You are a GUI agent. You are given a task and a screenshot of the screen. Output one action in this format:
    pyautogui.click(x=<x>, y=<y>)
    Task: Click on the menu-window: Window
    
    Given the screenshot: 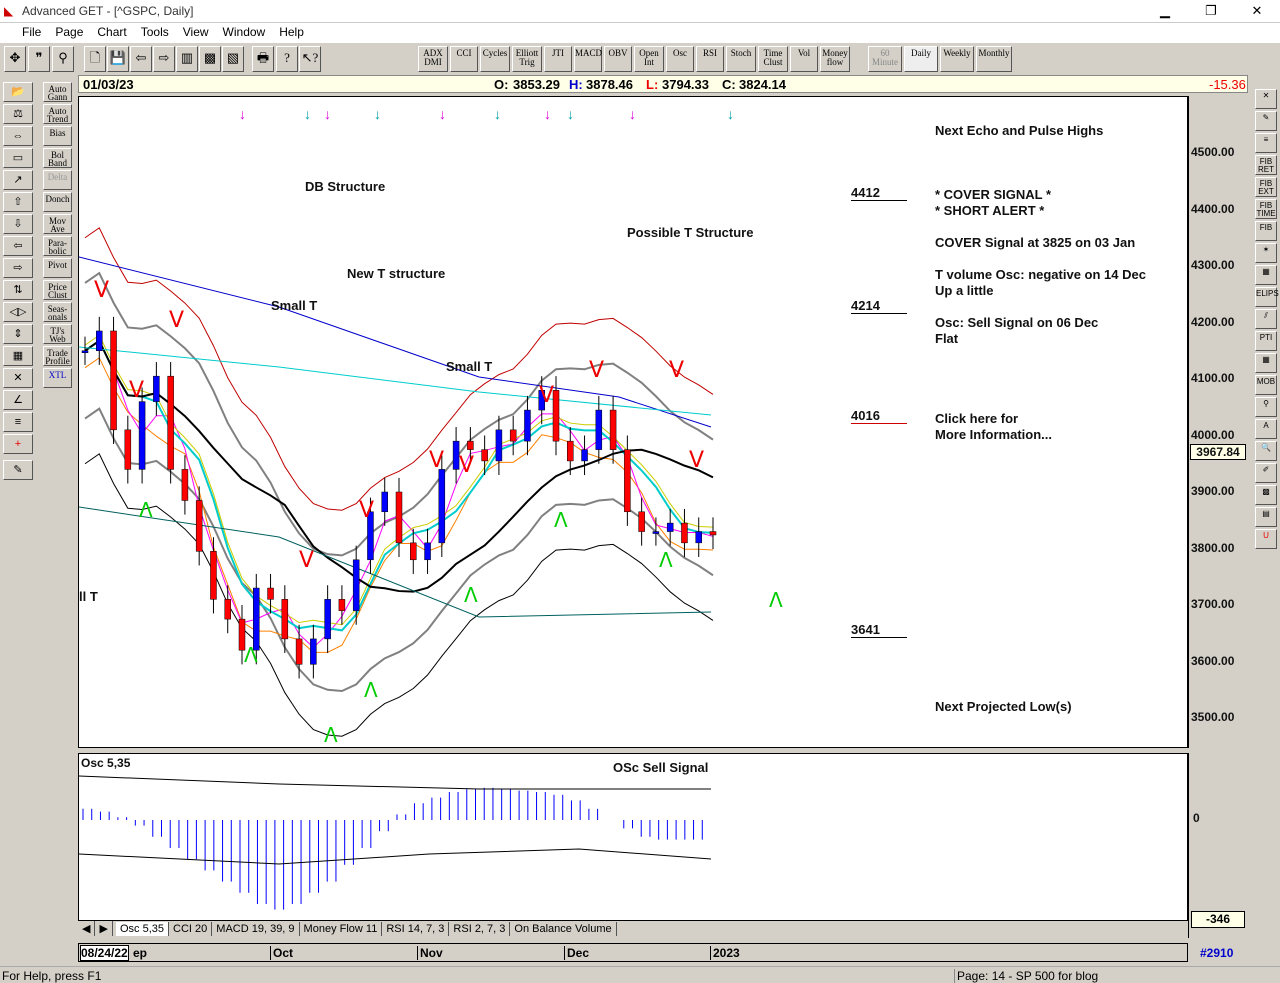 What is the action you would take?
    pyautogui.click(x=244, y=32)
    